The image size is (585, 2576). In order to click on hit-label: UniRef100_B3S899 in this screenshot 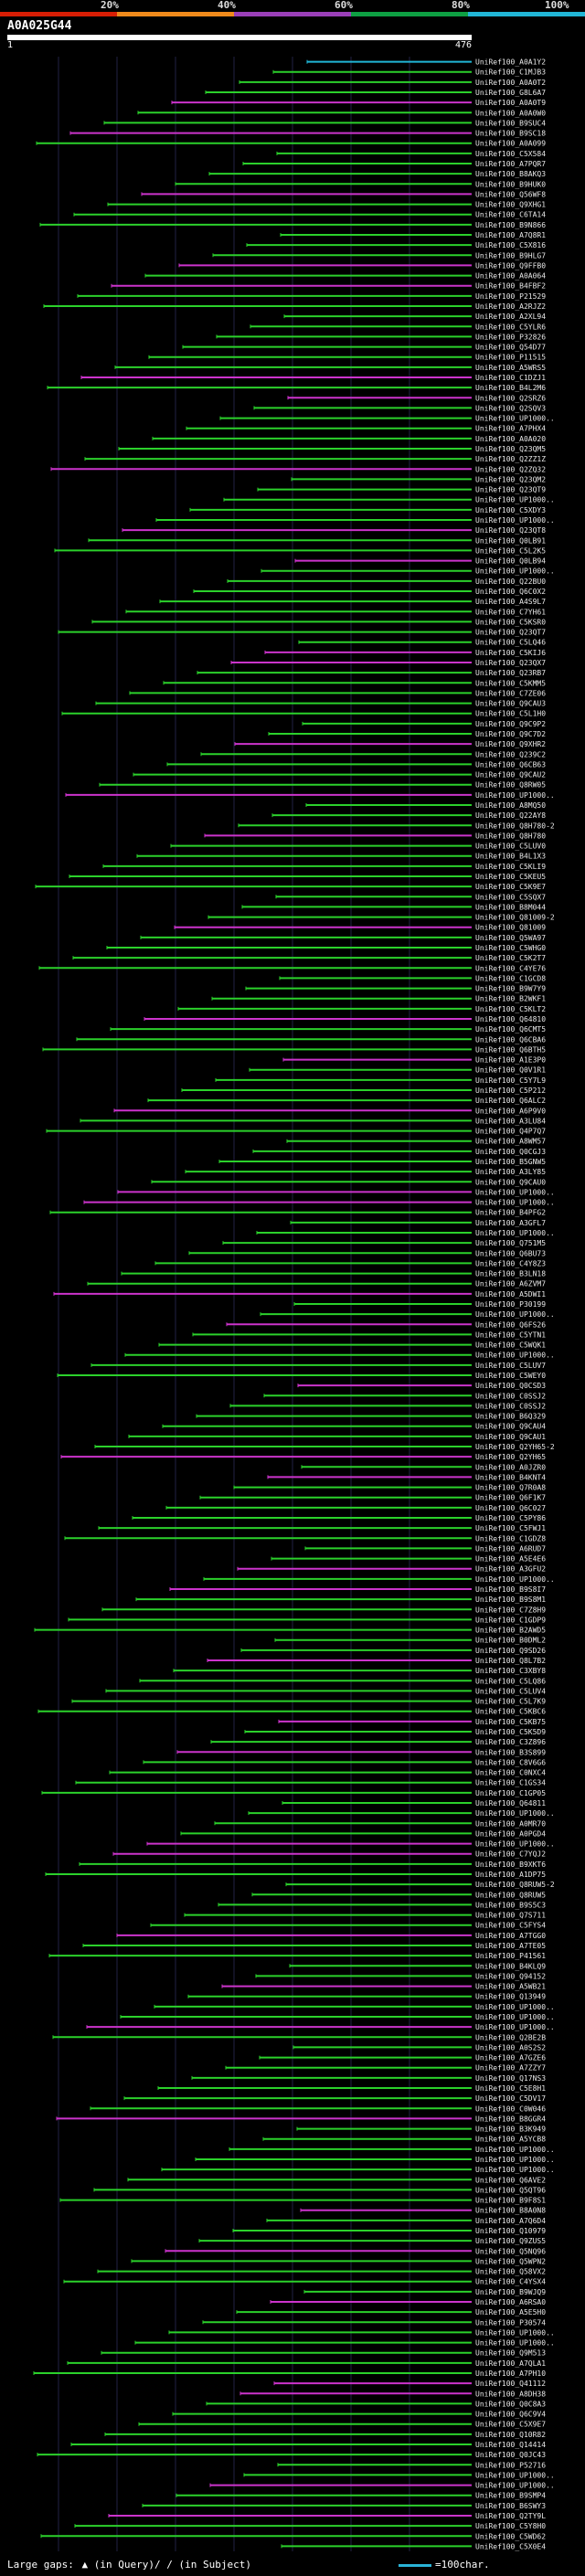, I will do `click(511, 1752)`.